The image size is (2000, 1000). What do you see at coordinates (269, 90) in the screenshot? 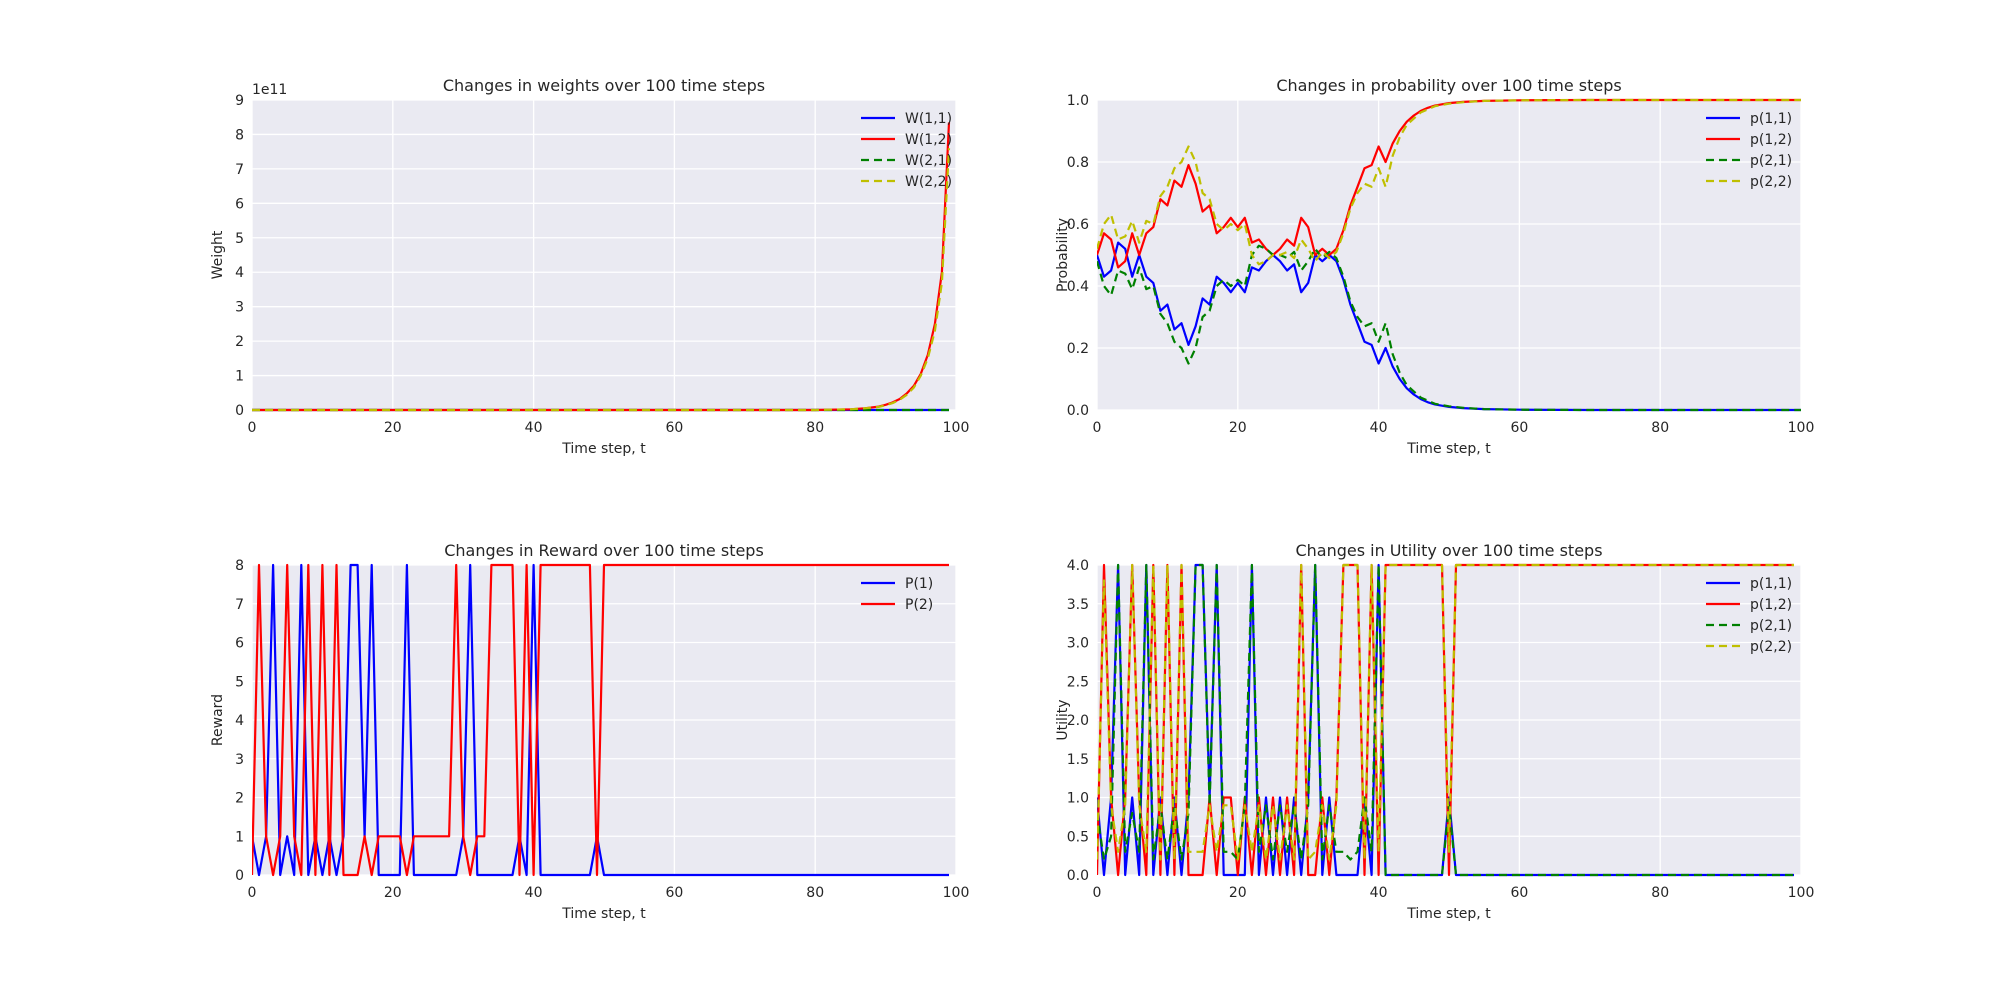
I see `axis-offset-text: 1e11` at bounding box center [269, 90].